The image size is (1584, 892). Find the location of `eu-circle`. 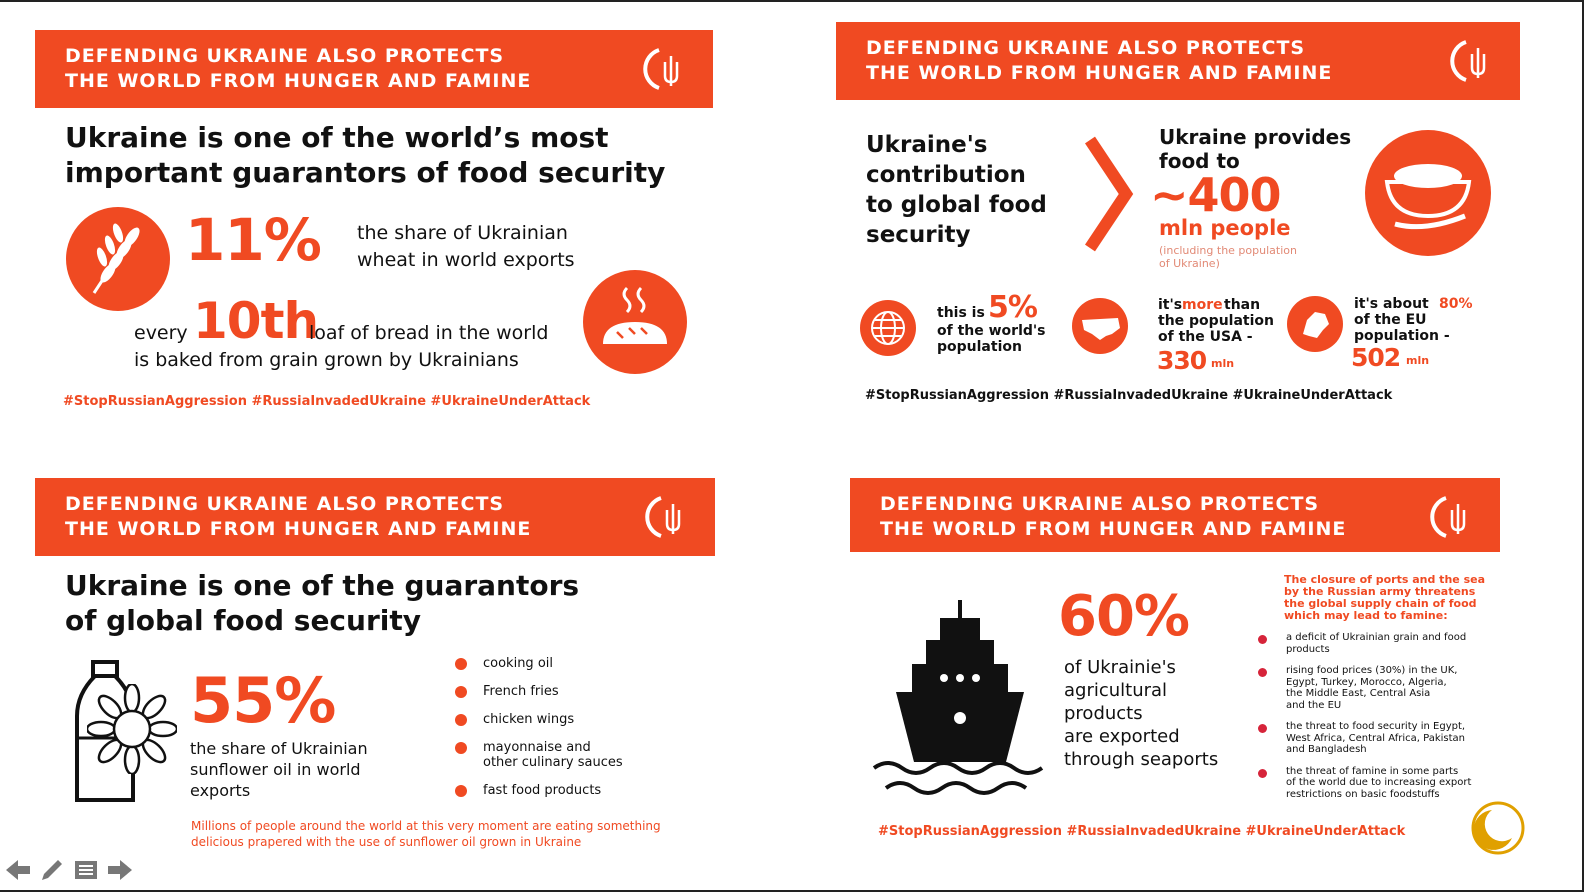

eu-circle is located at coordinates (1315, 324).